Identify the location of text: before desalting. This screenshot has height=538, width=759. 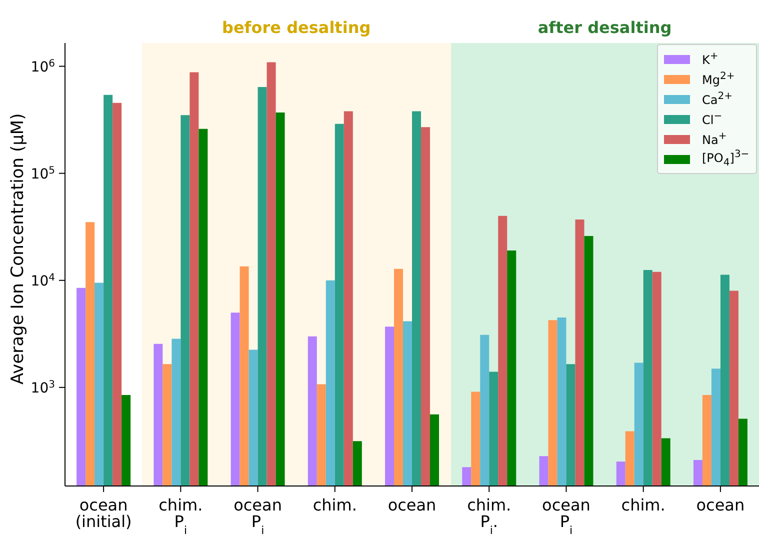
(296, 27).